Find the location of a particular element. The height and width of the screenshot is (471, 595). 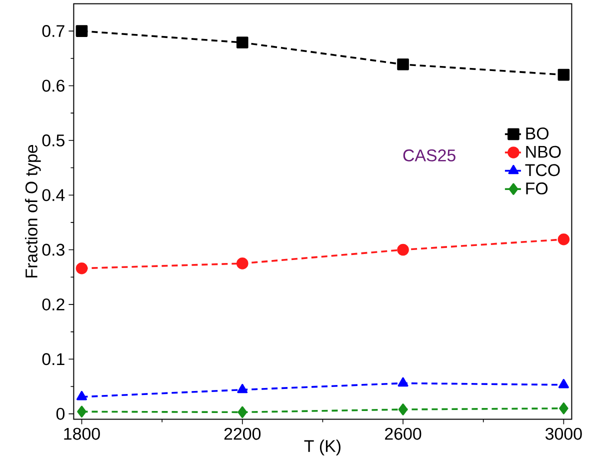

y-tick-label: 0.1 is located at coordinates (53, 359).